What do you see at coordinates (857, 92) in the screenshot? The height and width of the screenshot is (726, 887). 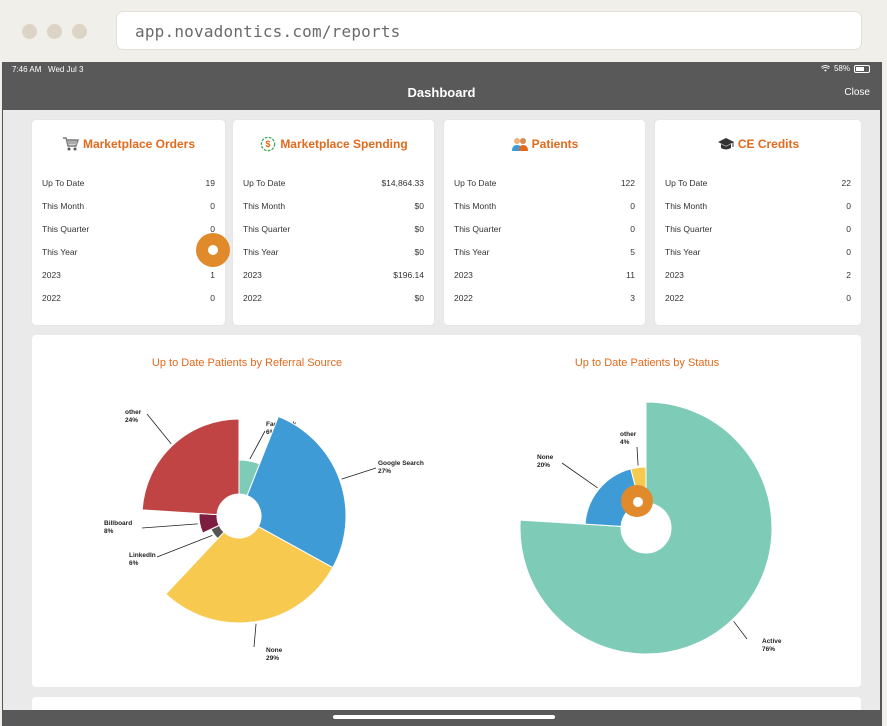 I see `close-button: Close` at bounding box center [857, 92].